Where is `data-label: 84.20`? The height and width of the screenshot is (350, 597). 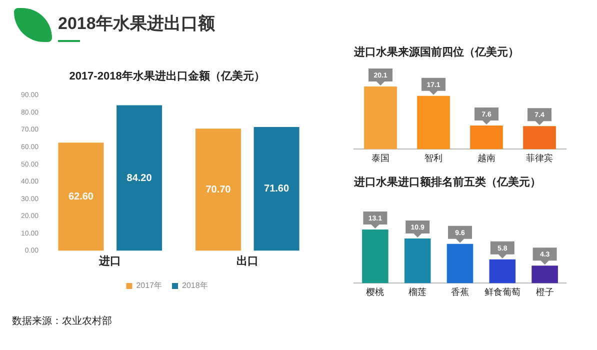
data-label: 84.20 is located at coordinates (139, 178).